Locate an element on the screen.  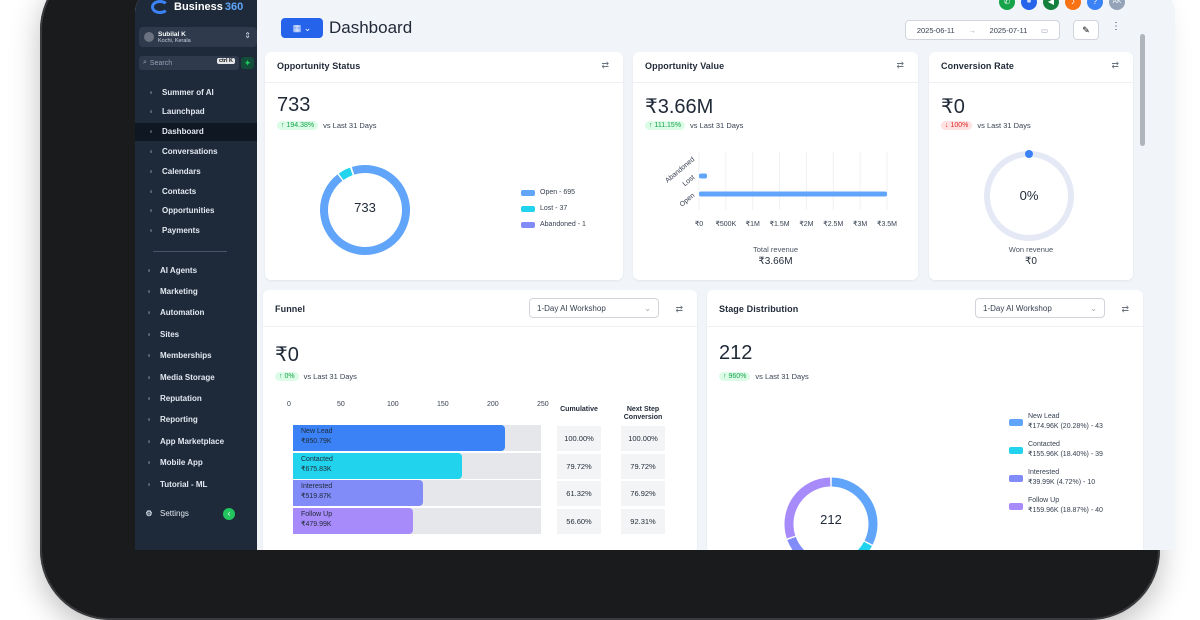
legend-item: Abandoned - 1 is located at coordinates (553, 224).